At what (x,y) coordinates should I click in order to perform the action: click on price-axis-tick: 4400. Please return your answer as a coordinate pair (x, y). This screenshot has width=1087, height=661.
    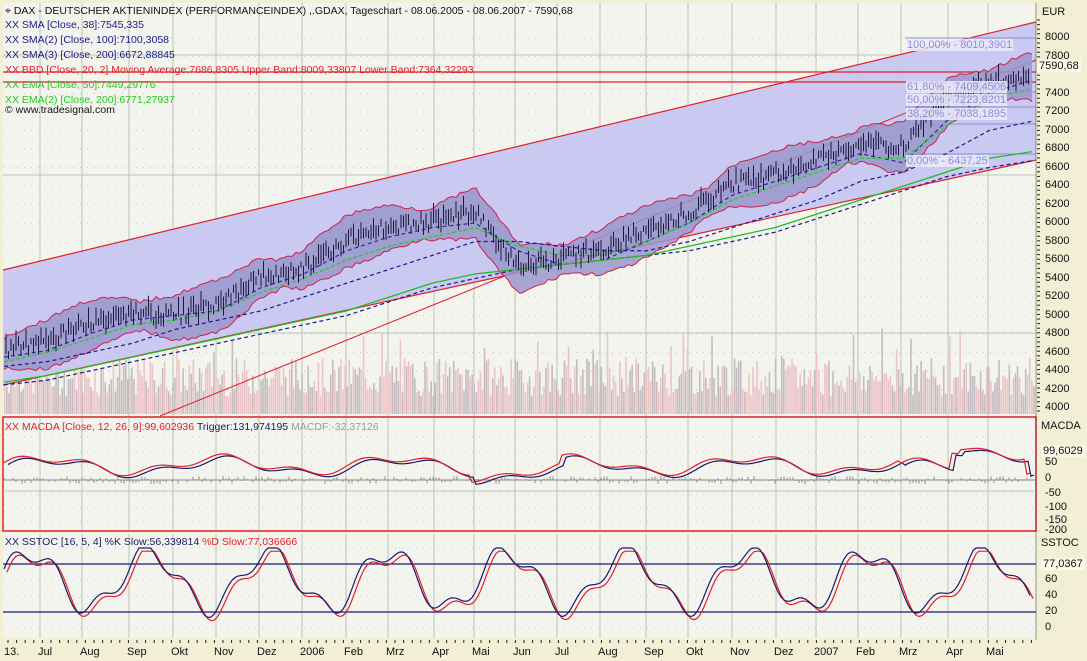
    Looking at the image, I should click on (1057, 370).